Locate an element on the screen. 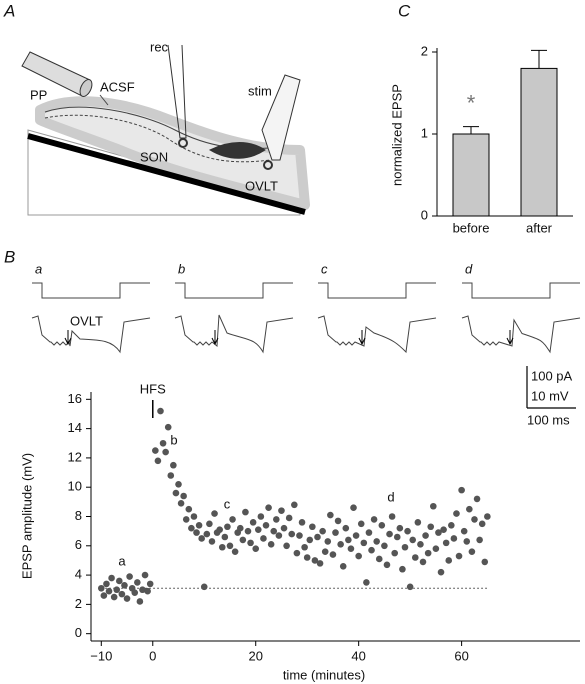 This screenshot has width=585, height=684. y-tick-label: 14 is located at coordinates (75, 427).